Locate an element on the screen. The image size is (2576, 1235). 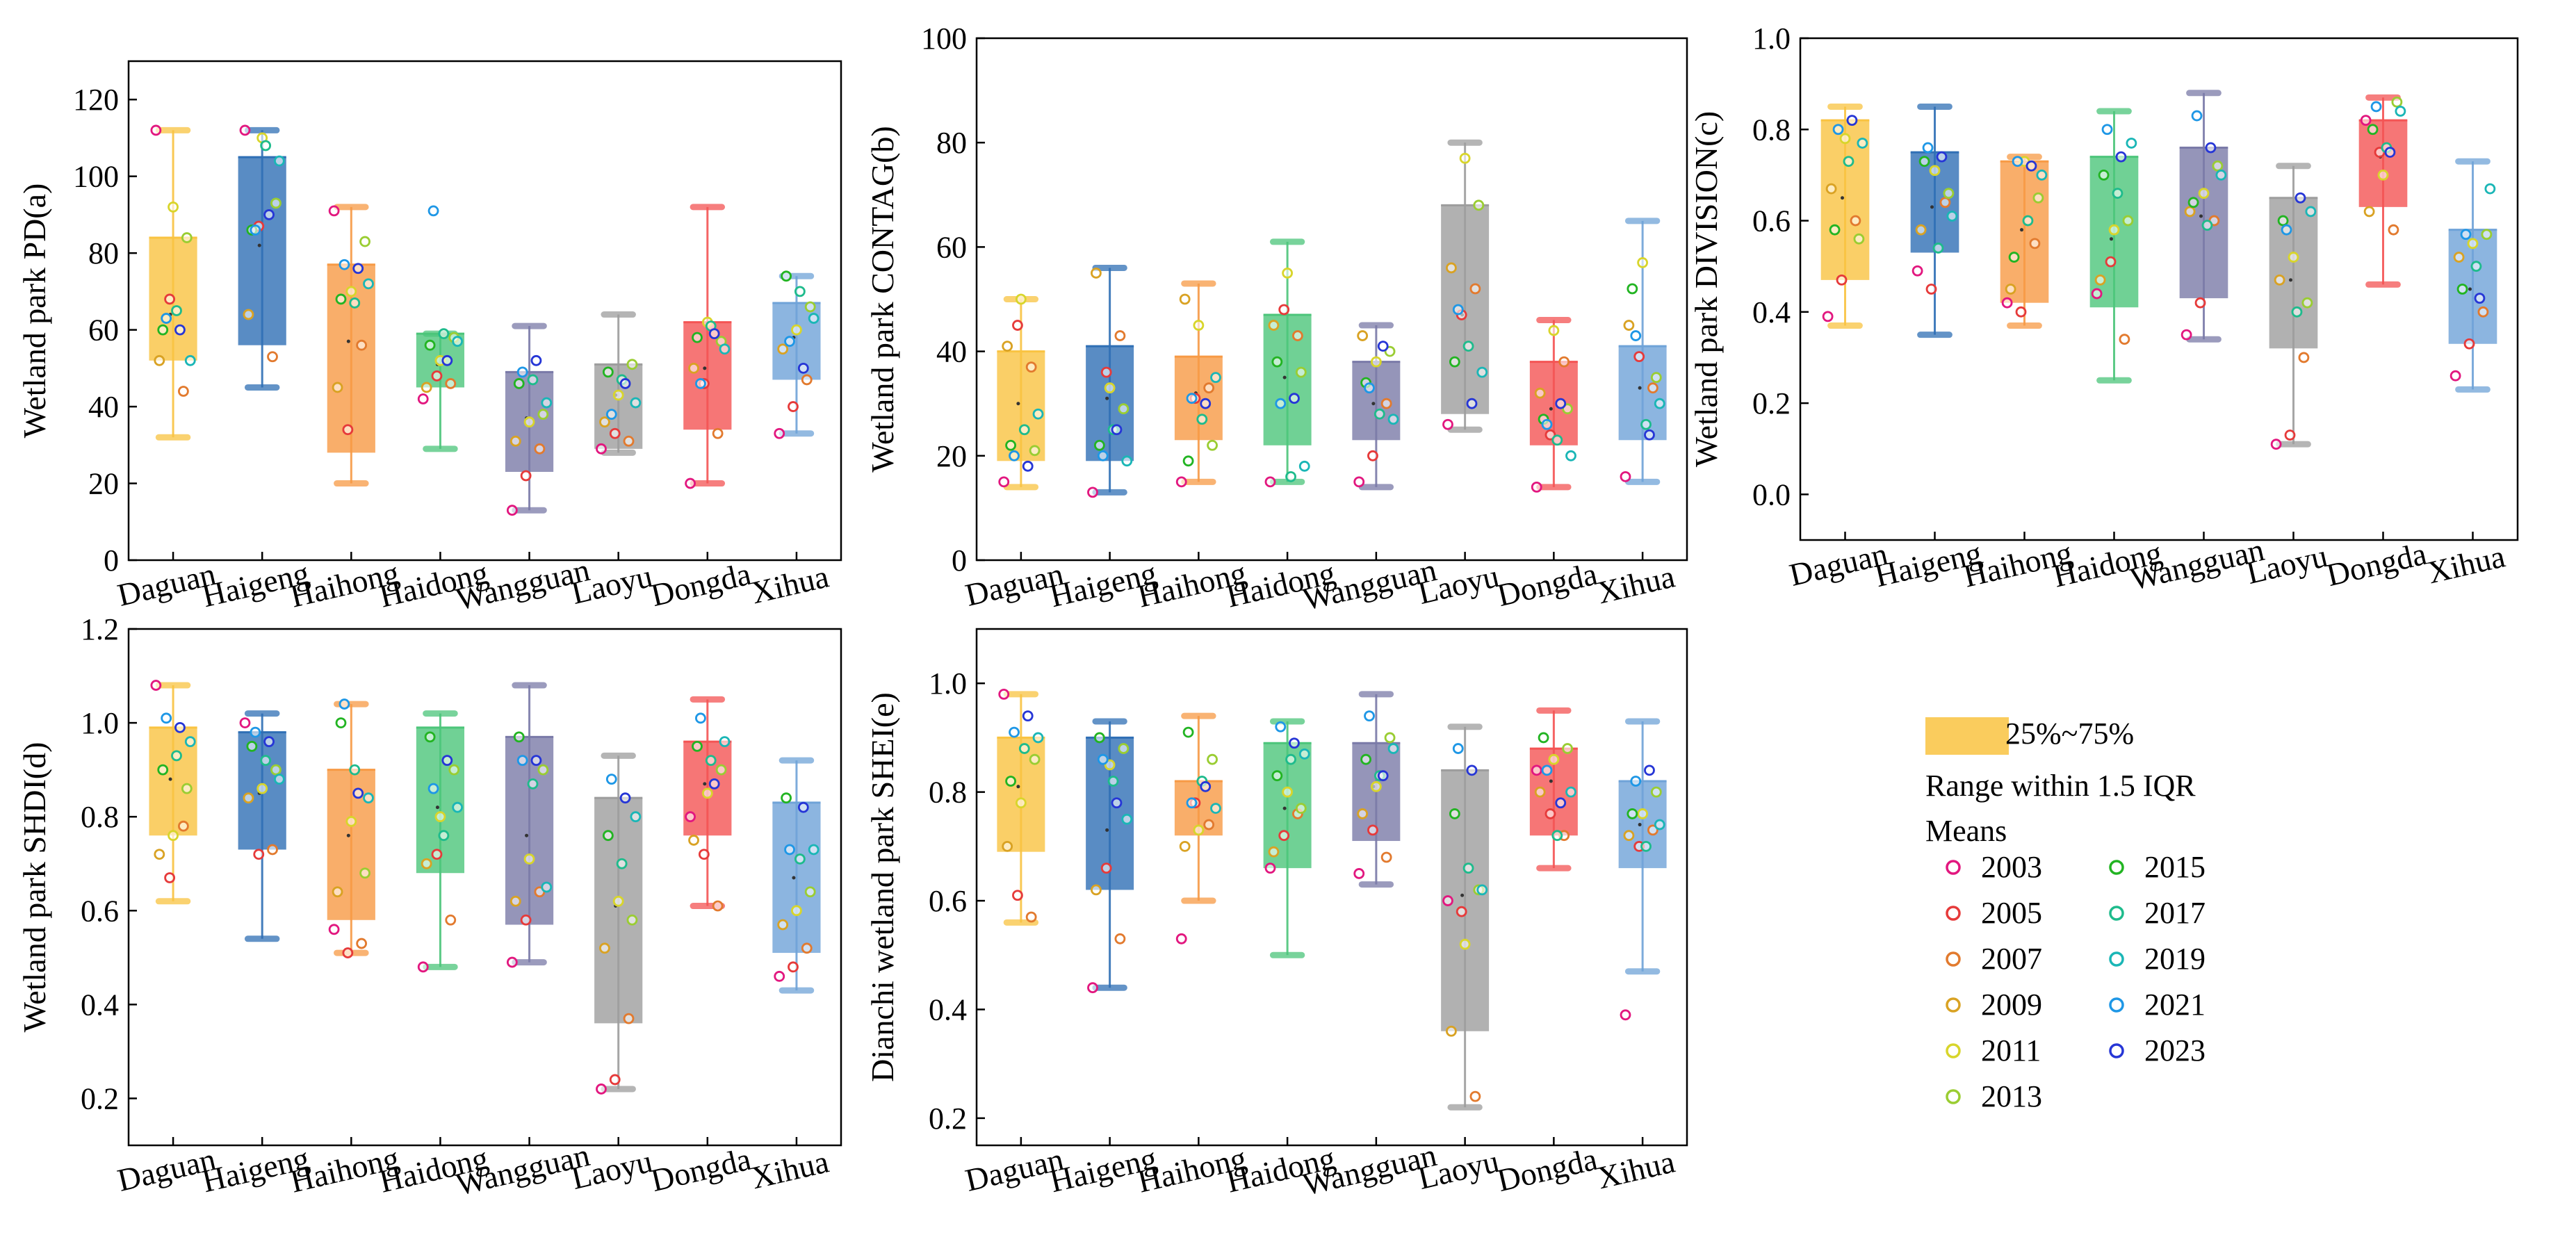
legend-year-label: 2019 is located at coordinates (2175, 959).